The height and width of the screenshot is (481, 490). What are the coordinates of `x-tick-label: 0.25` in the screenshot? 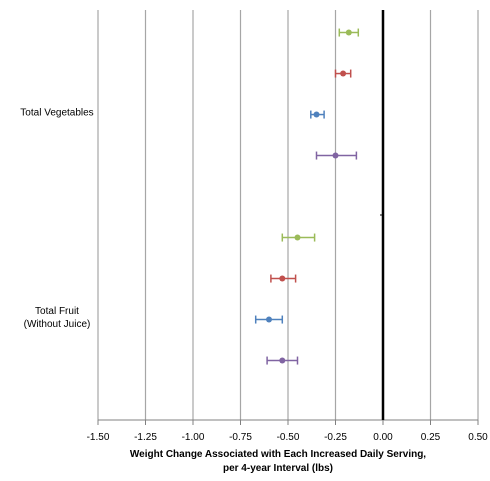 It's located at (431, 437).